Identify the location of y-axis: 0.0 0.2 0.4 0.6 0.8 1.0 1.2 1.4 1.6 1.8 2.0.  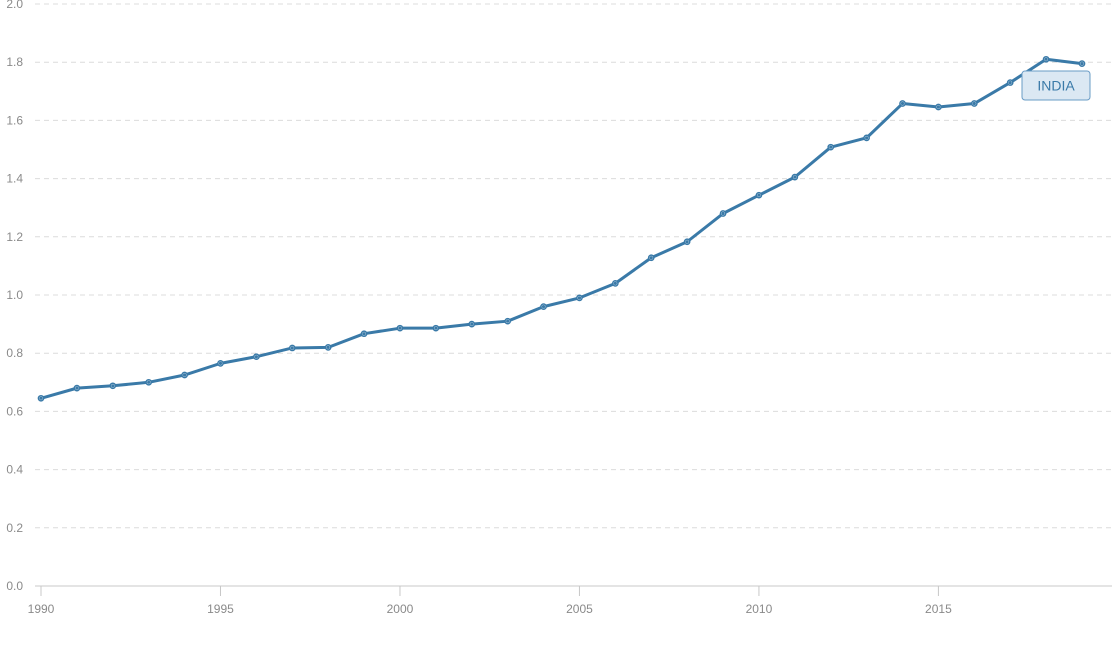
(14, 296).